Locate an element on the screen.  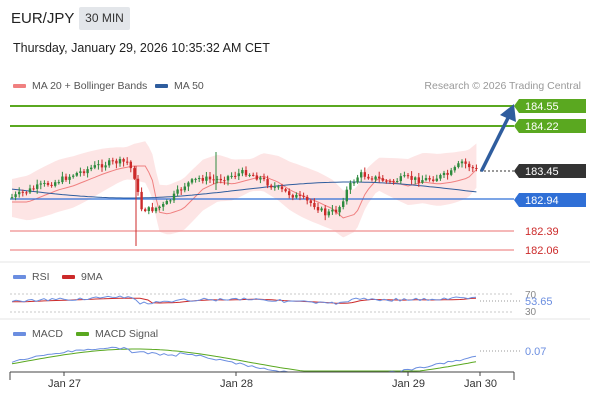
macd-swatch-icon is located at coordinates (19, 334).